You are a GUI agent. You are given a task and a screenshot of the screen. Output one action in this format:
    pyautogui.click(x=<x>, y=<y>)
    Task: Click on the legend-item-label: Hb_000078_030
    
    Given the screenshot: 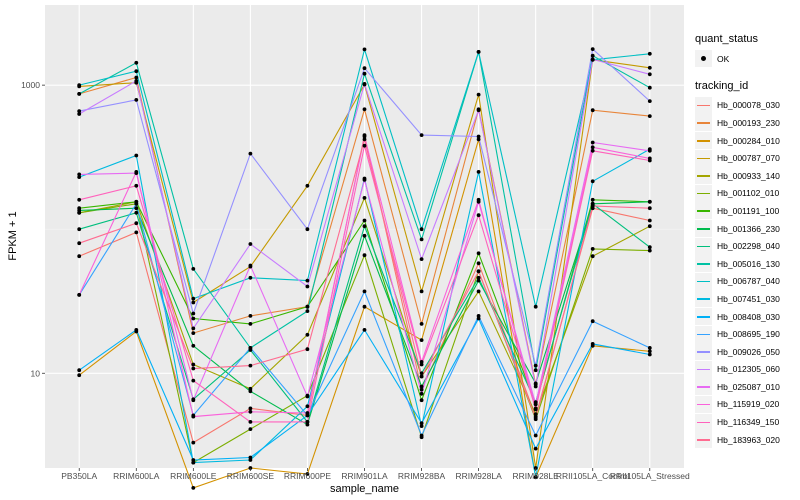 What is the action you would take?
    pyautogui.click(x=748, y=105)
    